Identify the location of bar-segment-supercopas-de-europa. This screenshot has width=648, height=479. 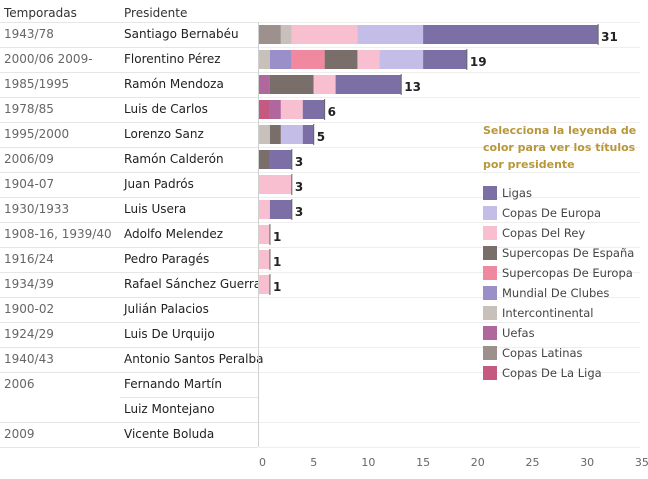
(308, 59).